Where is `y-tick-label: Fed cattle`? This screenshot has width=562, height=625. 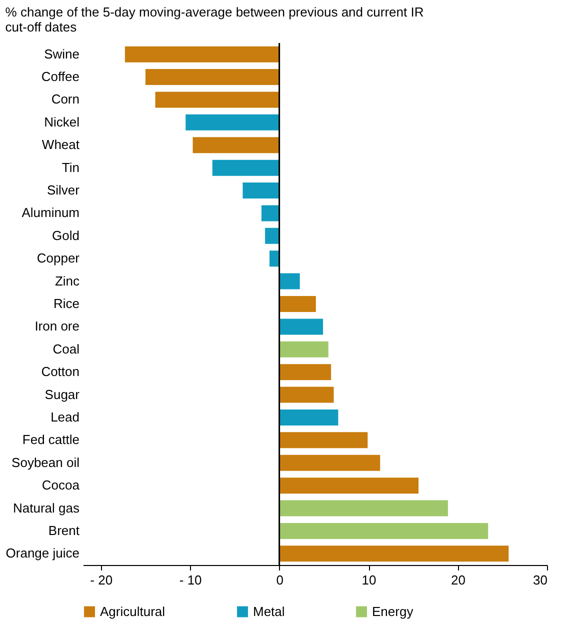 y-tick-label: Fed cattle is located at coordinates (51, 440).